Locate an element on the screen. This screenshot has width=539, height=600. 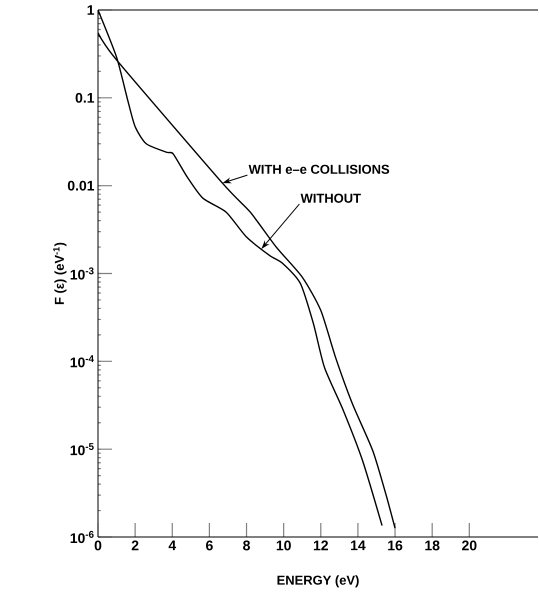
x-tick-label: 8 is located at coordinates (246, 545).